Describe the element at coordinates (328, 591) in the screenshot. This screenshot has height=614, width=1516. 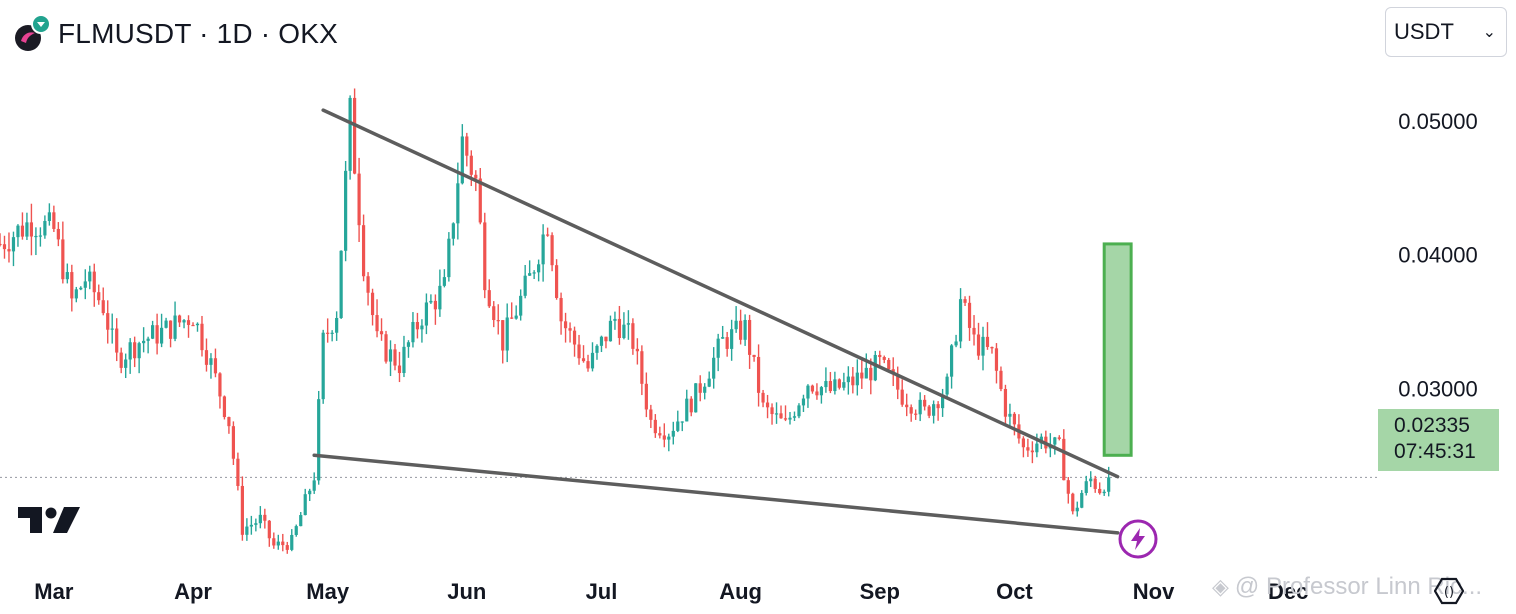
I see `x-tick-label: May` at that location.